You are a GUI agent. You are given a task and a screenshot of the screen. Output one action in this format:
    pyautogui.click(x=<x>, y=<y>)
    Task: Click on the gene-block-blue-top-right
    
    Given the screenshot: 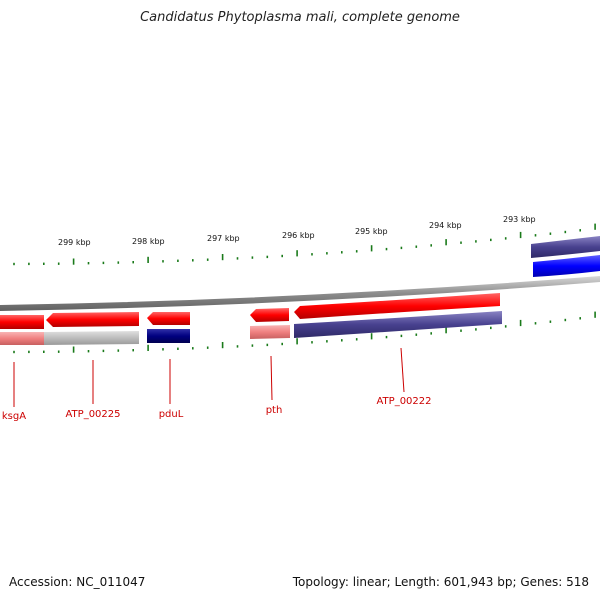 What is the action you would take?
    pyautogui.click(x=566, y=266)
    